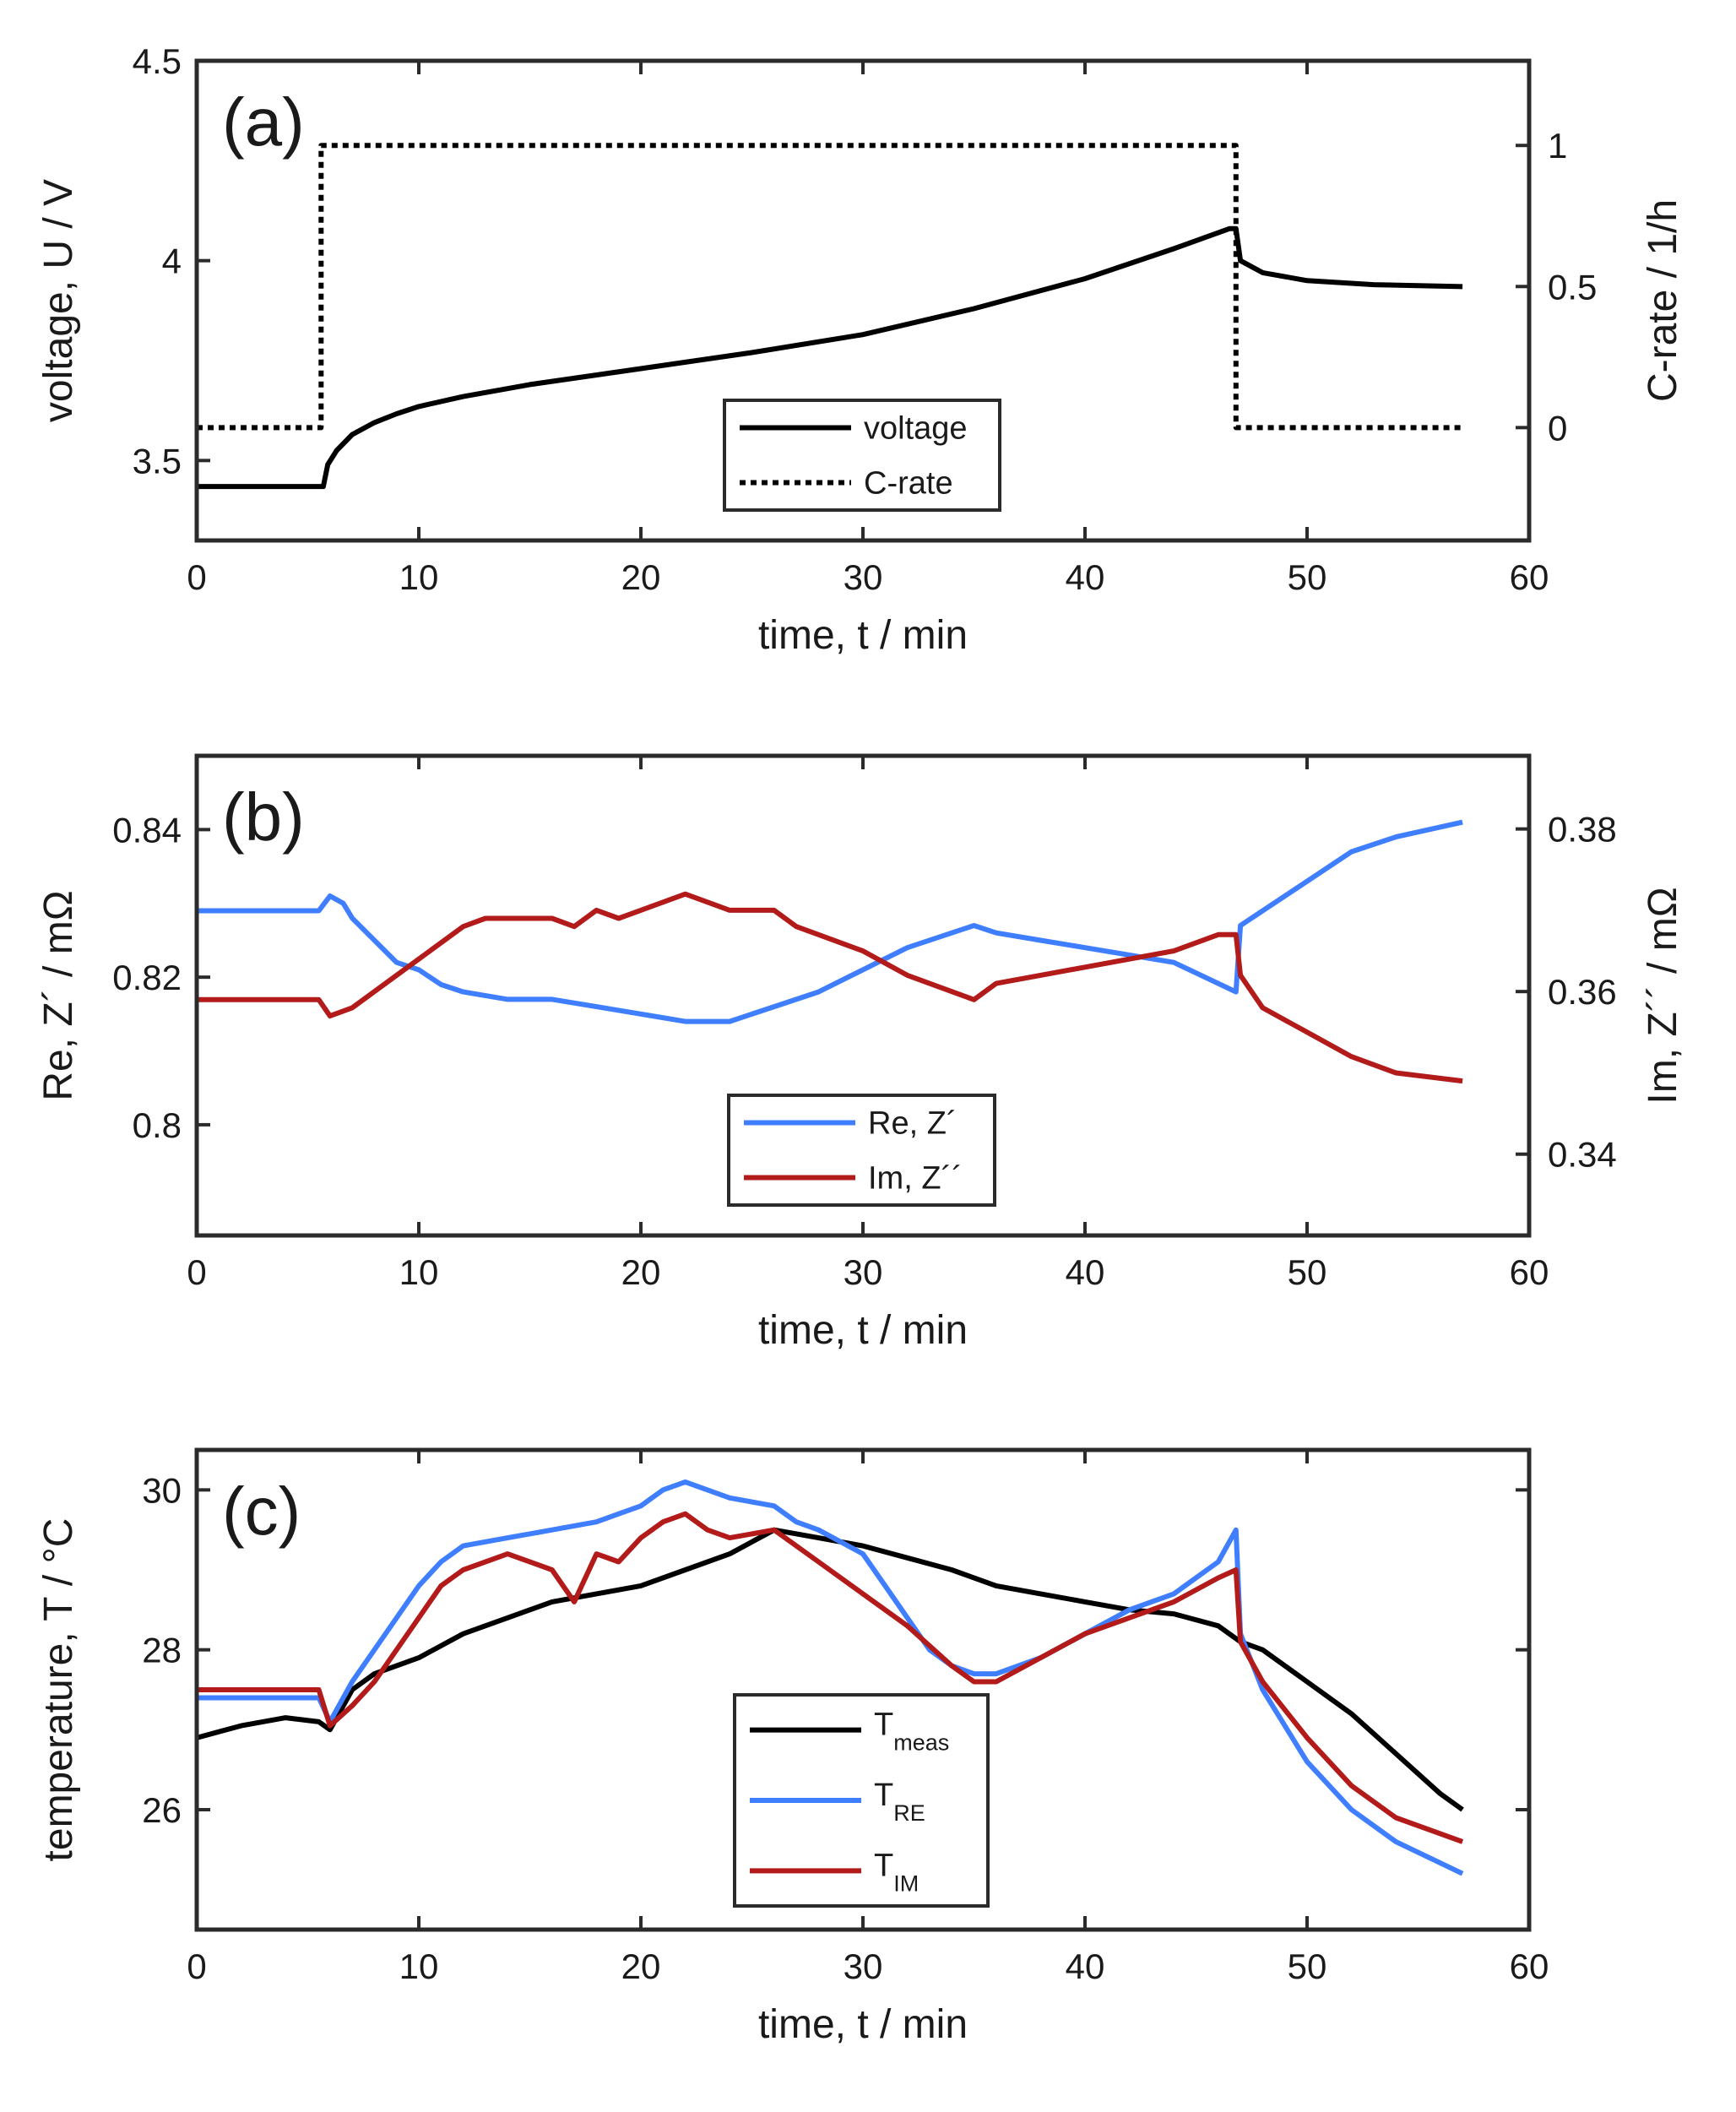 This screenshot has height=2112, width=1736. I want to click on y-tick-label: 4.5, so click(158, 61).